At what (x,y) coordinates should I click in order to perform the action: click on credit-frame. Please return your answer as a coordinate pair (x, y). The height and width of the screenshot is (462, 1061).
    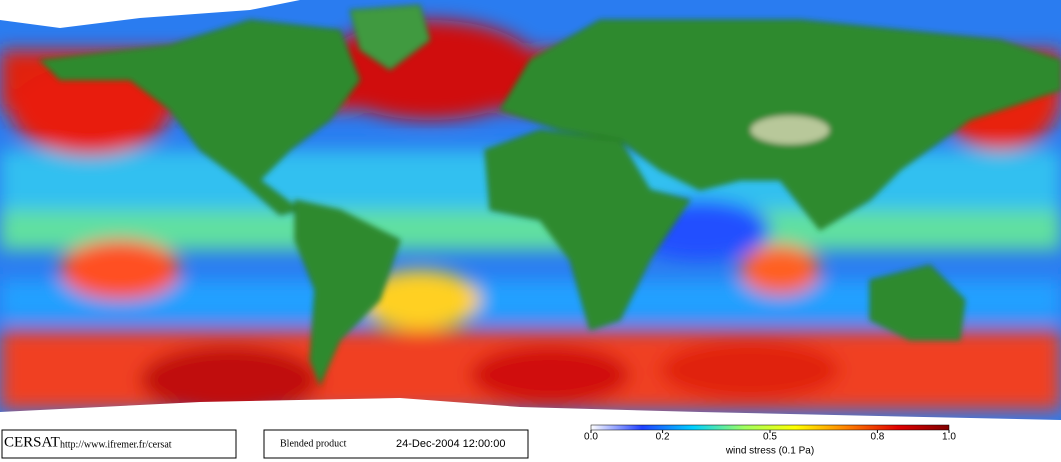
    Looking at the image, I should click on (119, 444).